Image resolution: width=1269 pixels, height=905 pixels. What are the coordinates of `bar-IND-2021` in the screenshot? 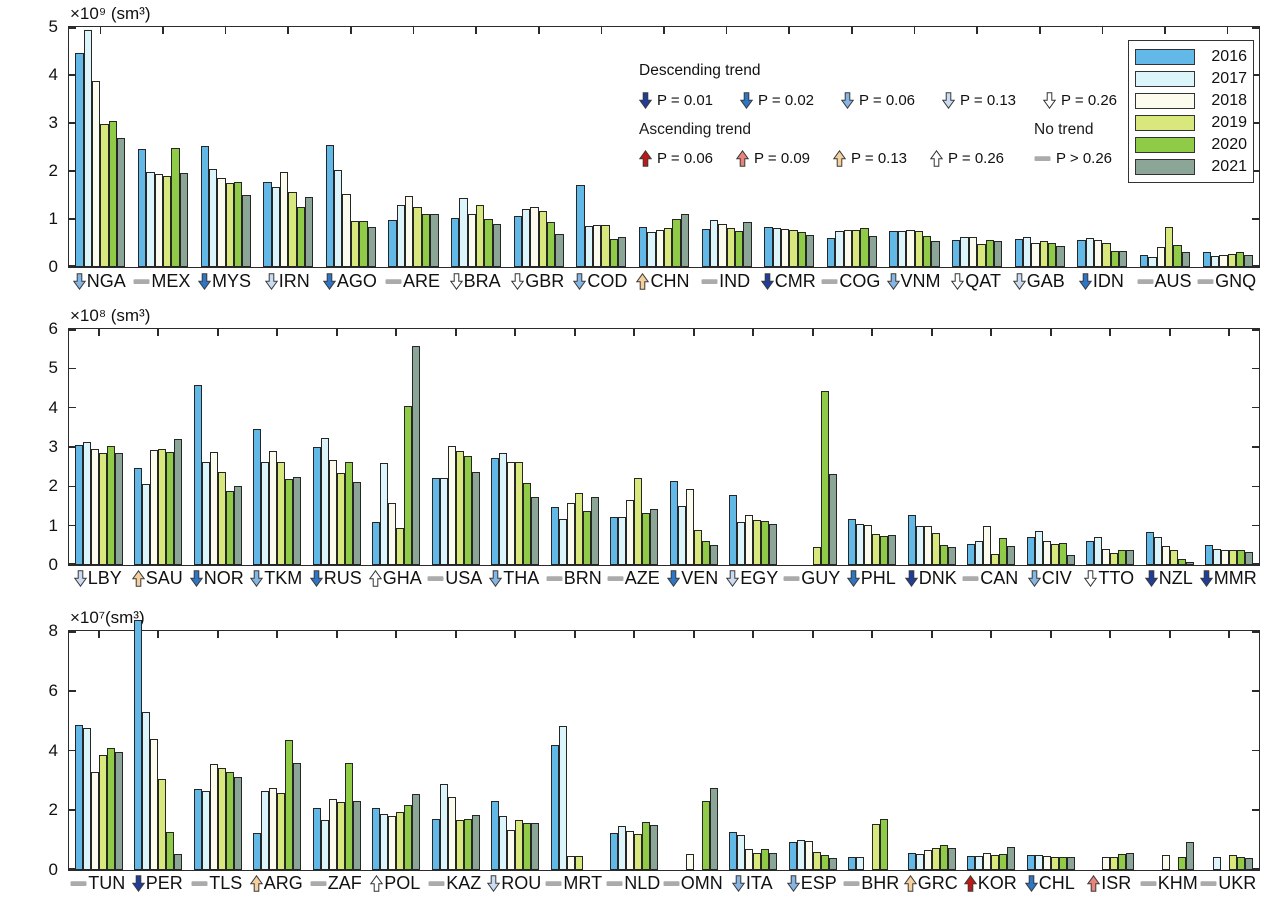 It's located at (747, 244).